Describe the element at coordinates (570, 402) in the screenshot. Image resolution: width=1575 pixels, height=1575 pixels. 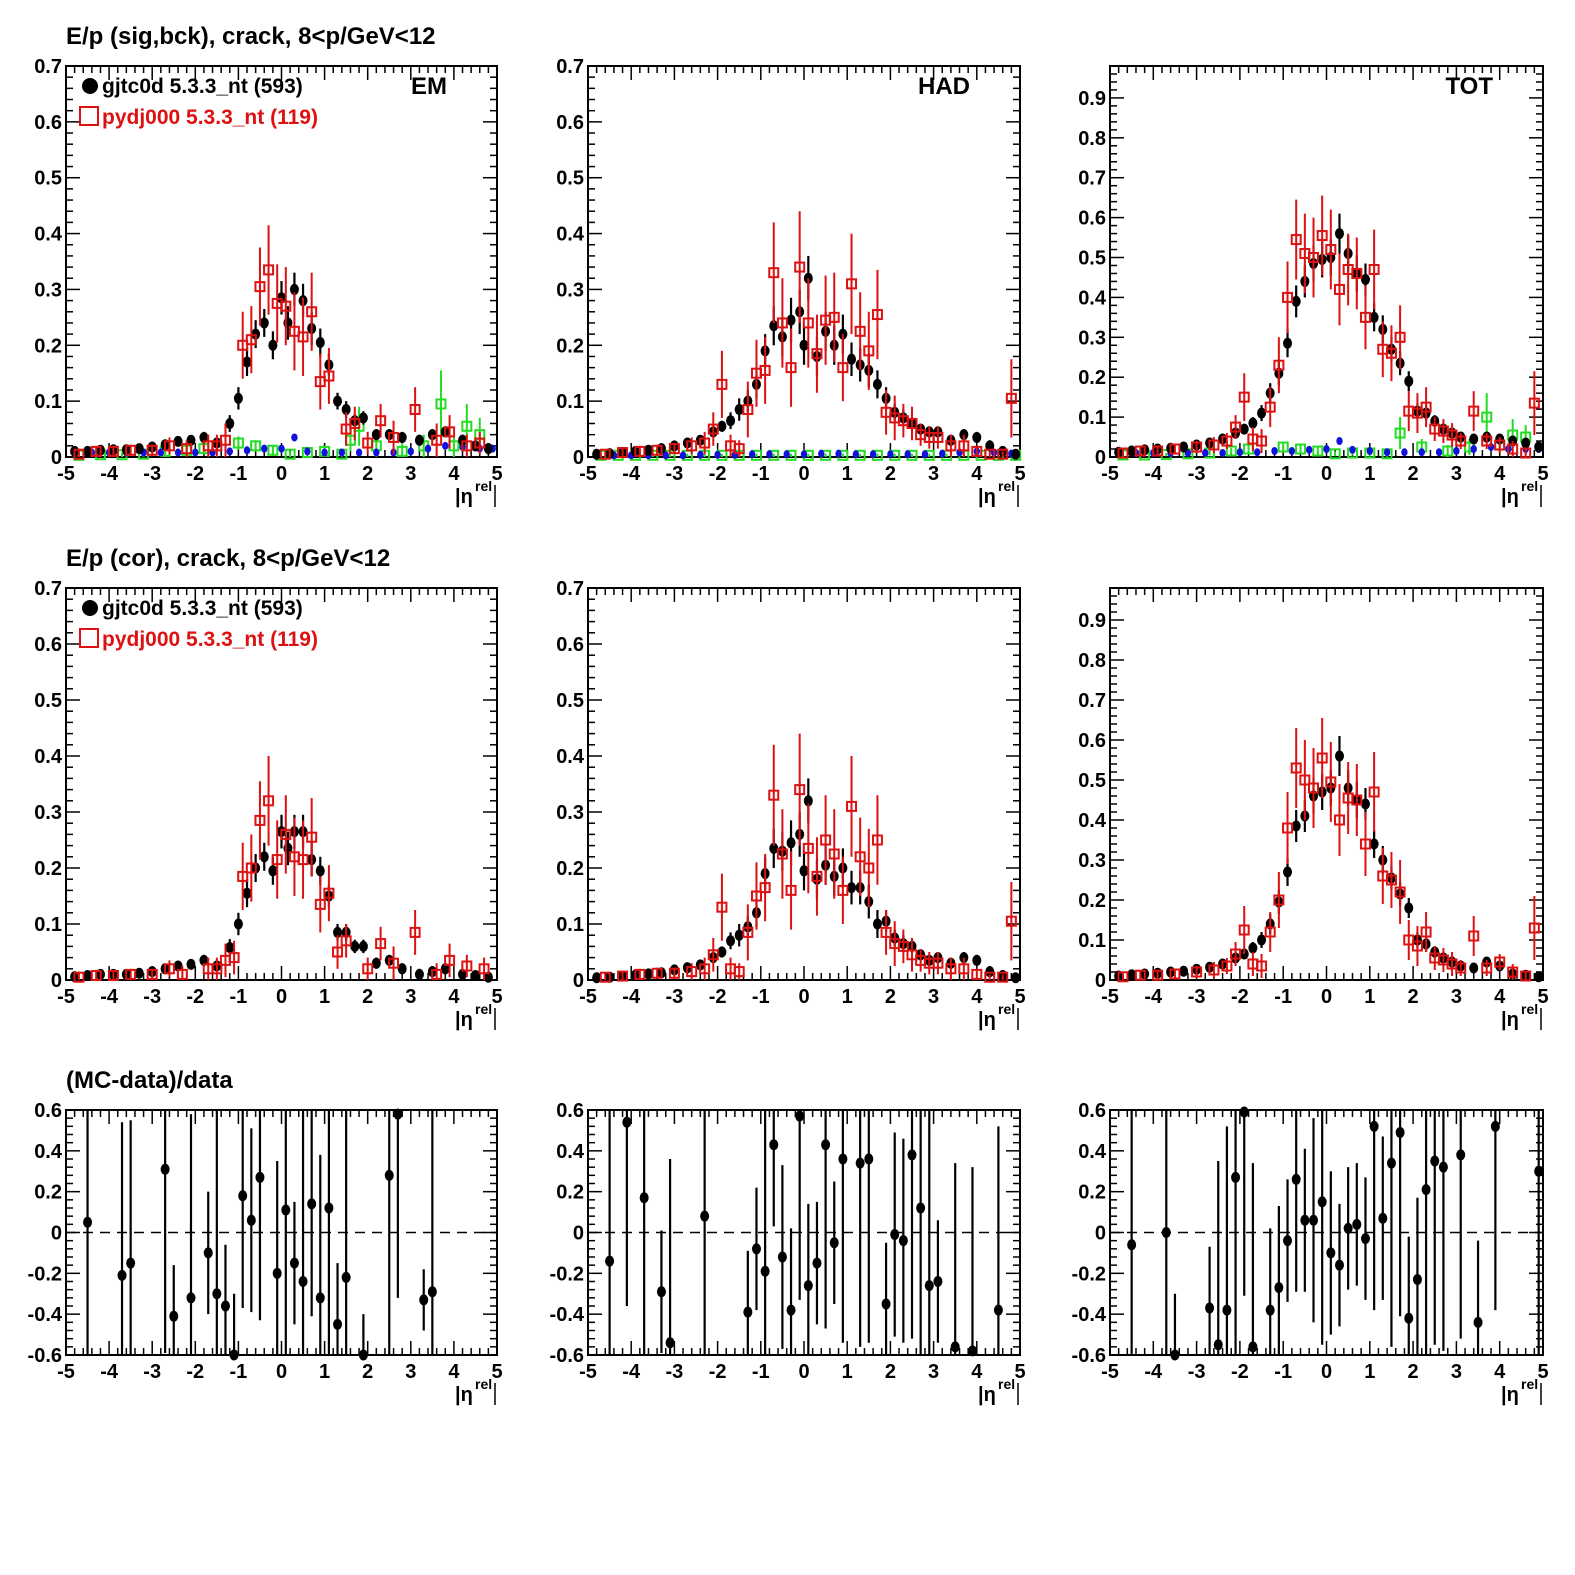
I see `y-tick-label: 0.1` at that location.